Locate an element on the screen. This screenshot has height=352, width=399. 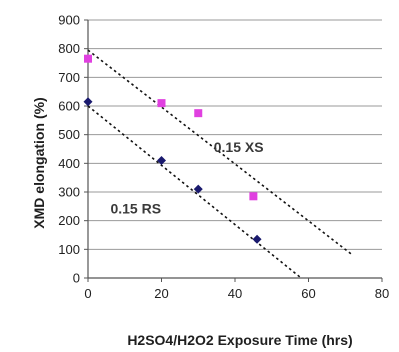
series-label-rs: 0.15 RS is located at coordinates (135, 209).